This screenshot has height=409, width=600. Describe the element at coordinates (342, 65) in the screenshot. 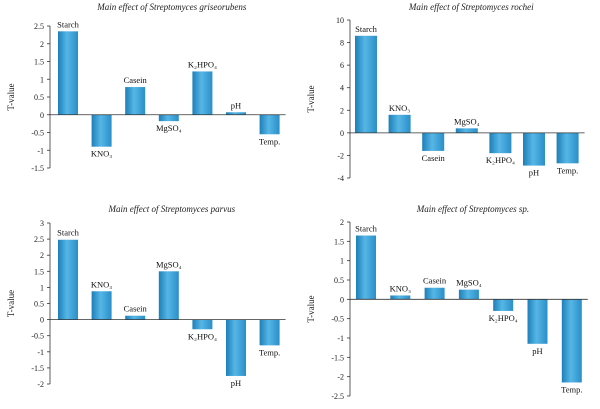

I see `y-tick-label: 6` at that location.